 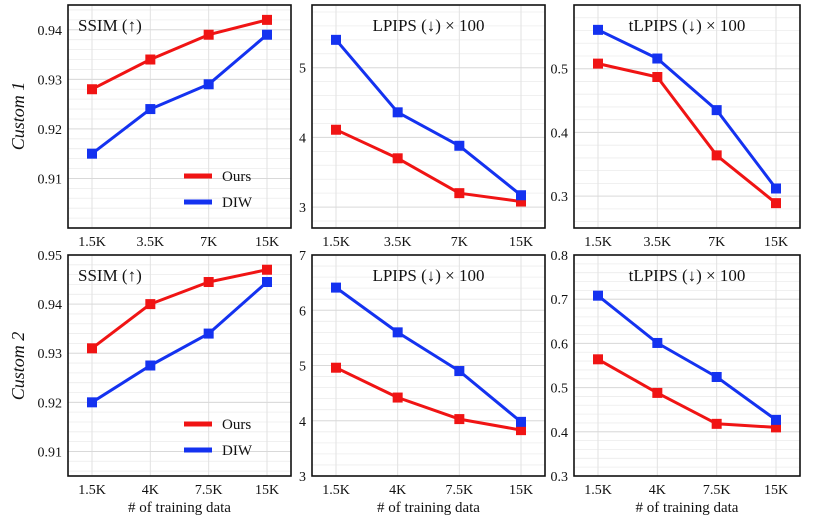 What do you see at coordinates (560, 256) in the screenshot?
I see `y-tick-label: 0.8` at bounding box center [560, 256].